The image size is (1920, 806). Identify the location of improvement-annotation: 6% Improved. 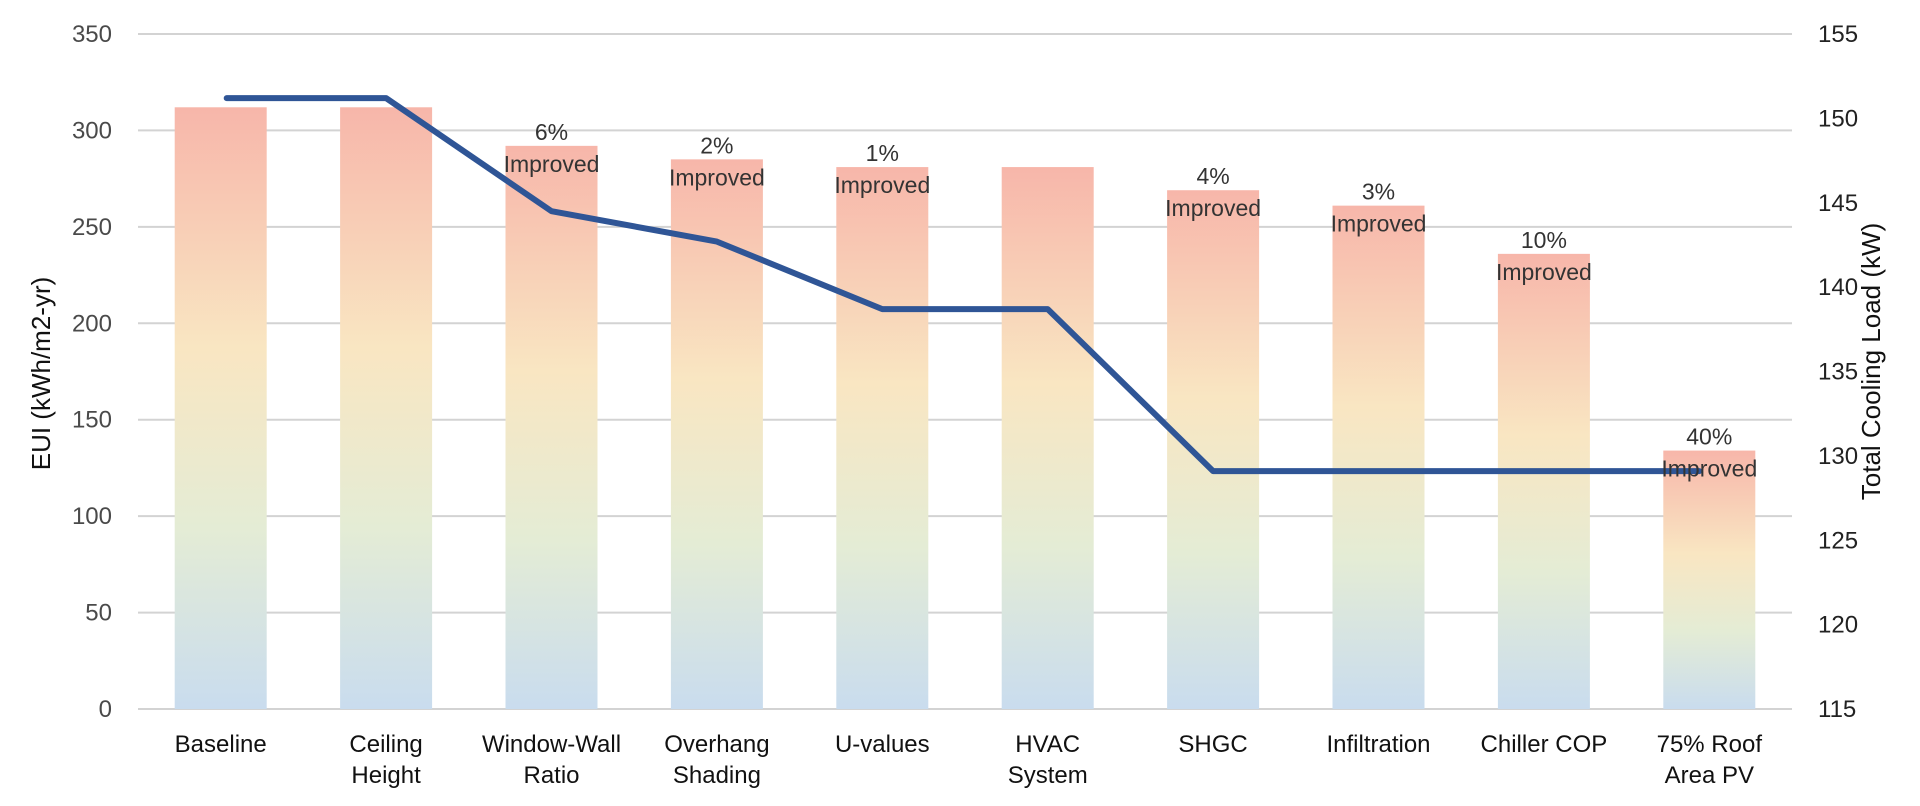
(552, 148).